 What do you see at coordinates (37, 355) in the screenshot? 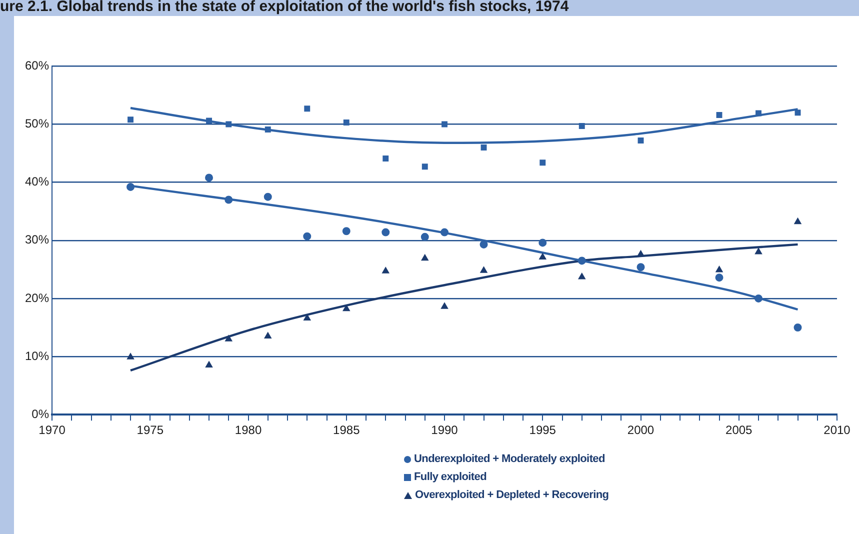
I see `y-tick-label: 10%` at bounding box center [37, 355].